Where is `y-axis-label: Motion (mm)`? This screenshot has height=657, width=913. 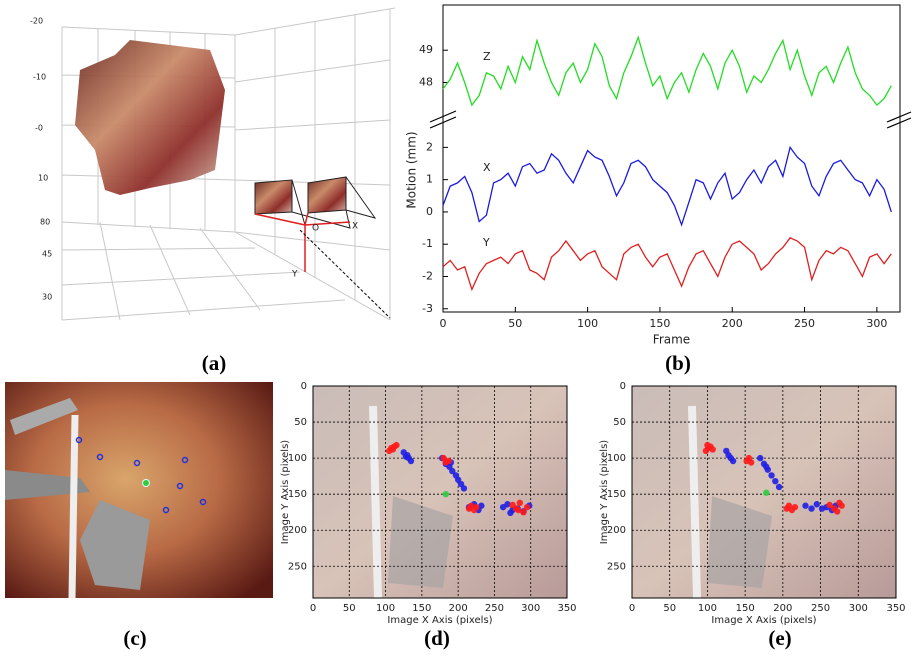
y-axis-label: Motion (mm) is located at coordinates (412, 169).